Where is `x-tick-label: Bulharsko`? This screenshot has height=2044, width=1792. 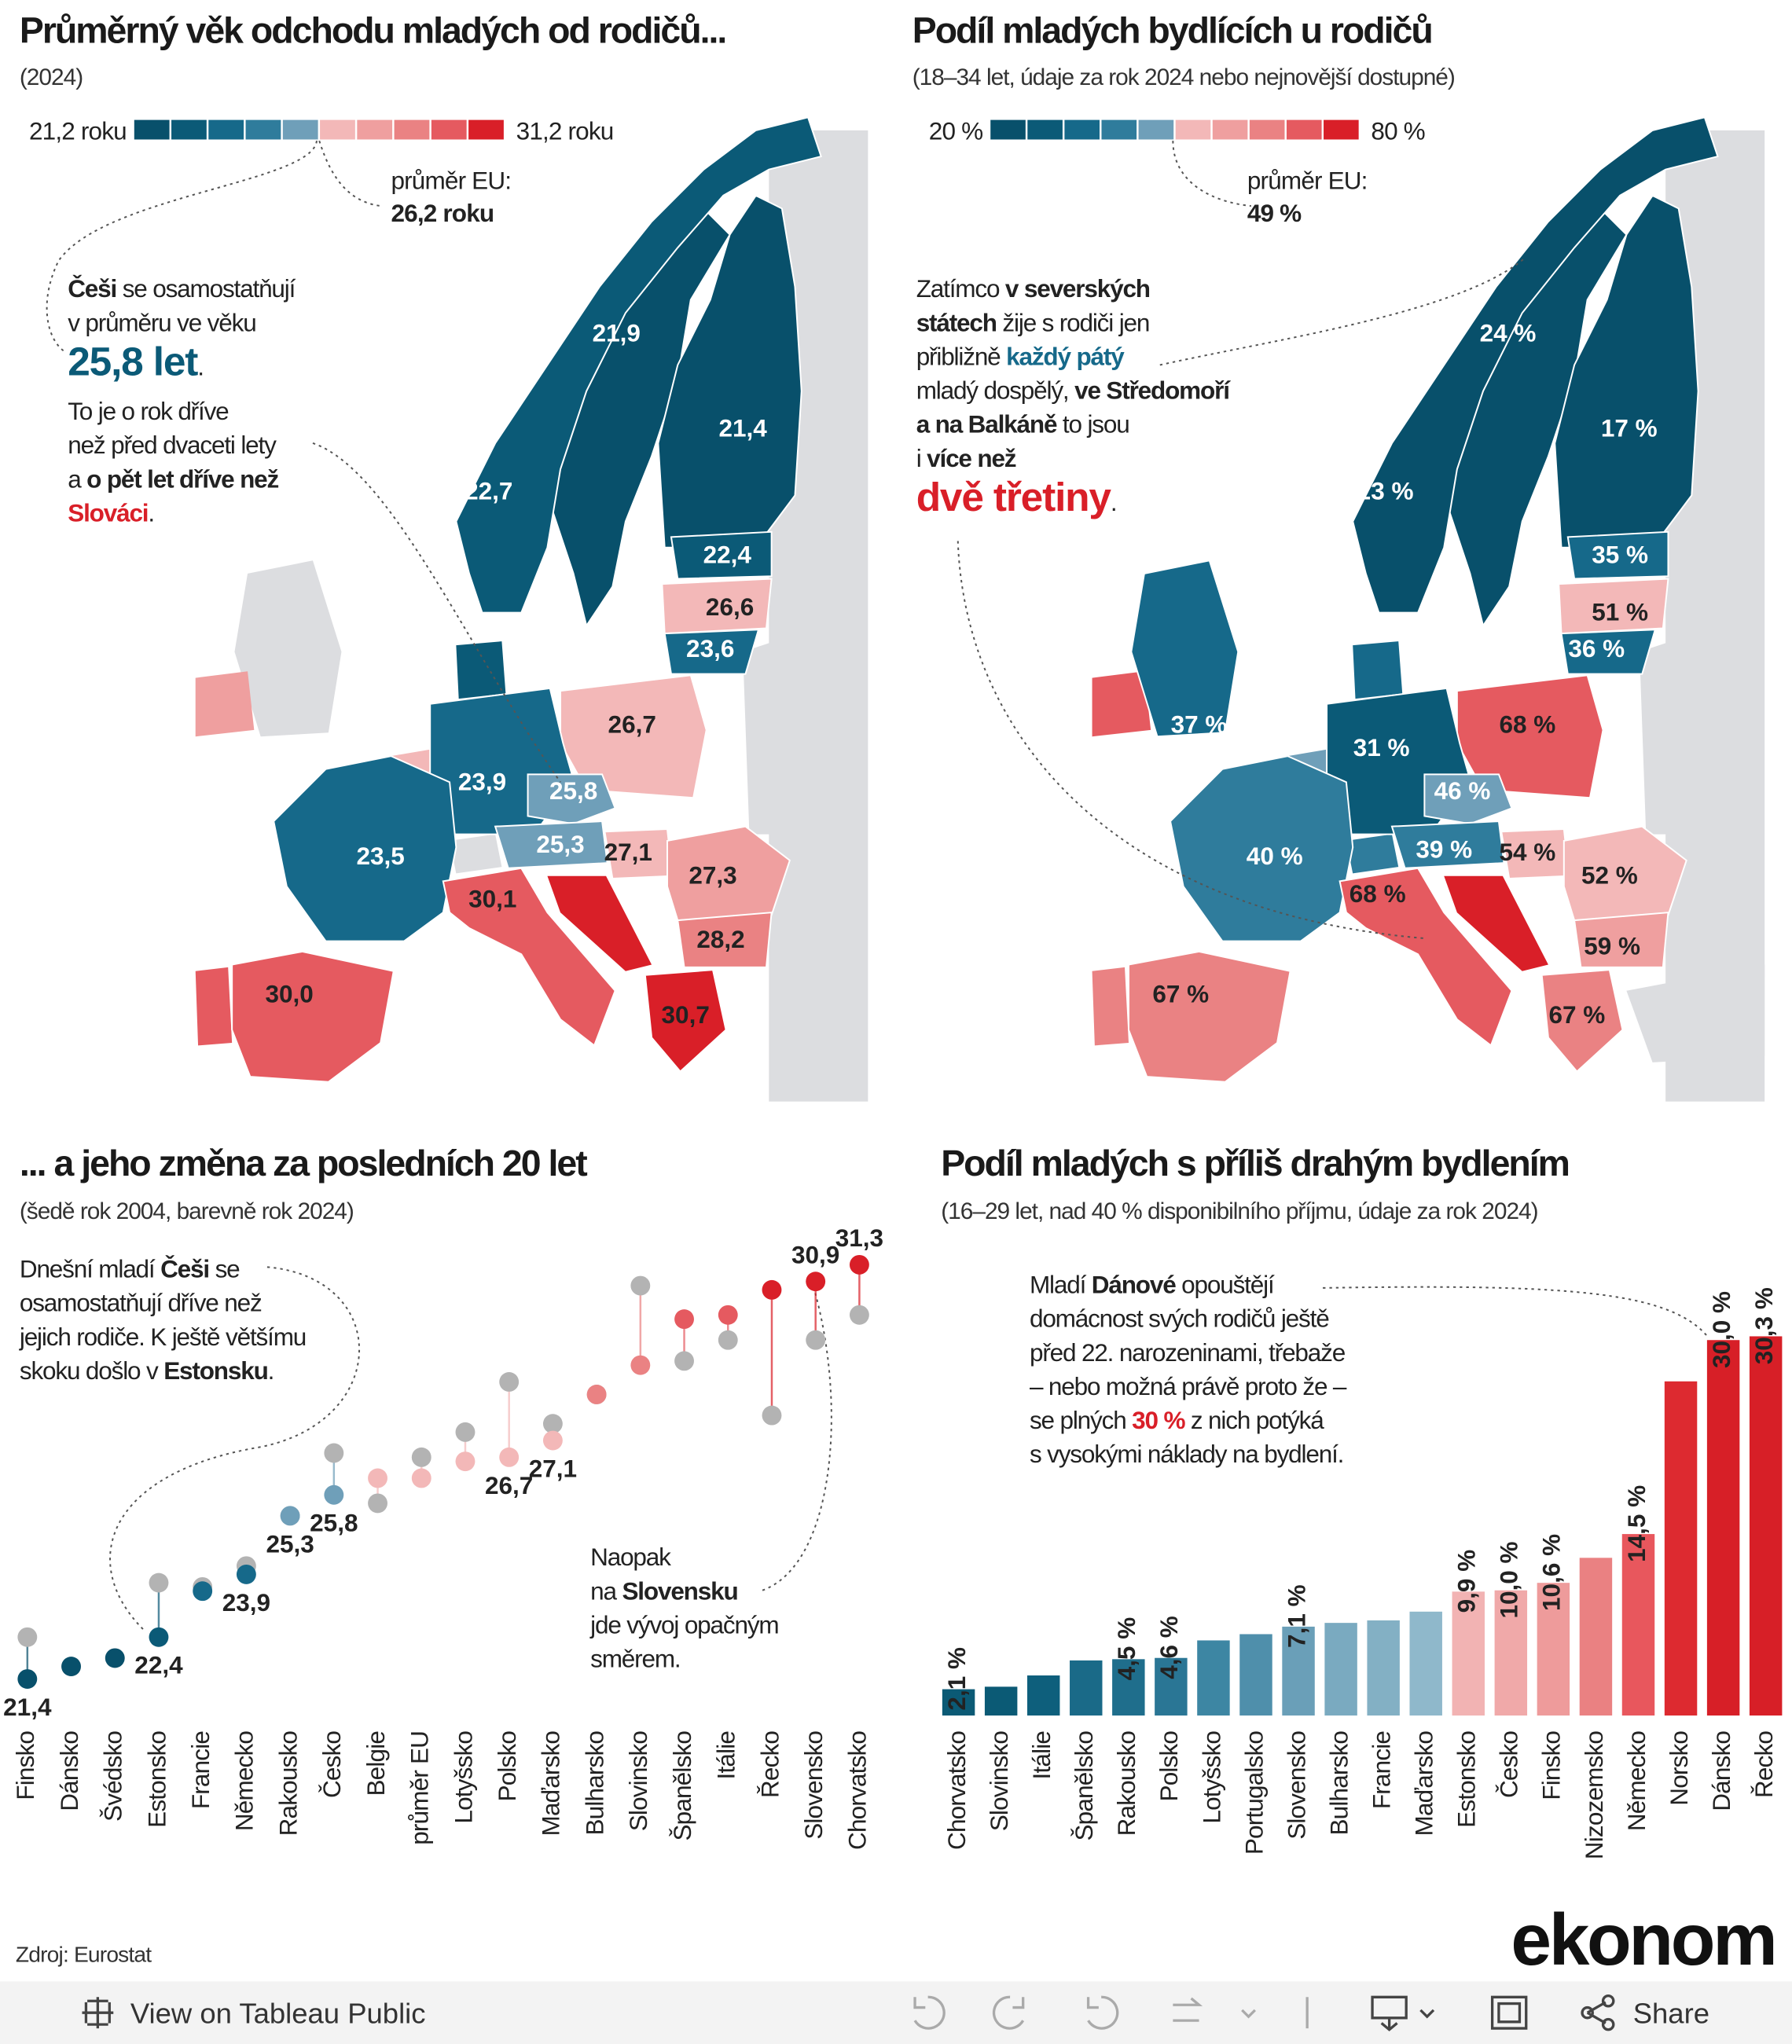 x-tick-label: Bulharsko is located at coordinates (1338, 1783).